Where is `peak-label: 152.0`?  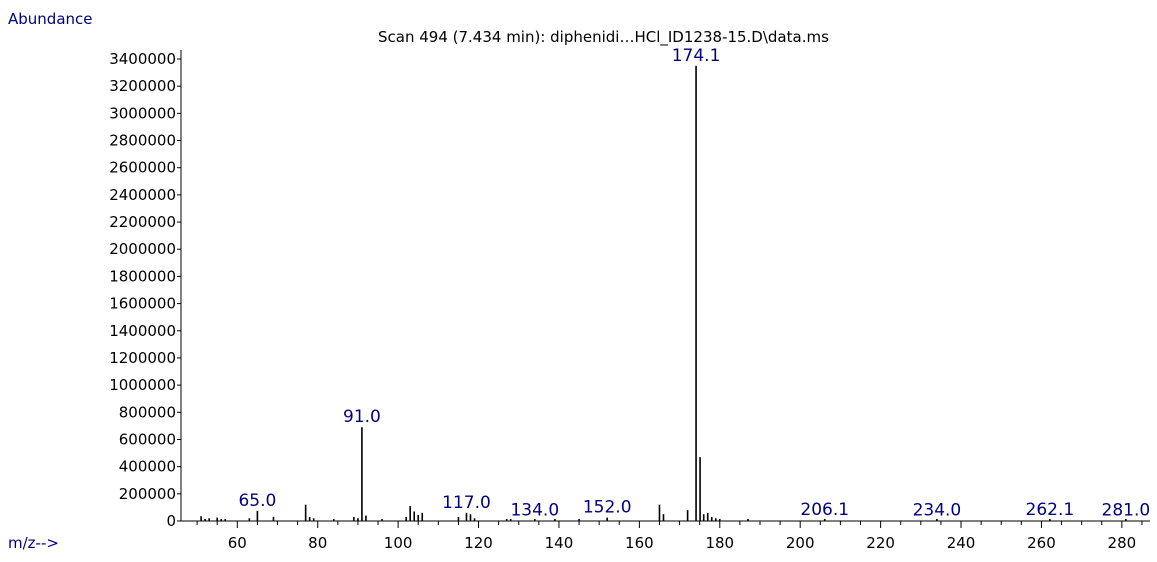
peak-label: 152.0 is located at coordinates (607, 508).